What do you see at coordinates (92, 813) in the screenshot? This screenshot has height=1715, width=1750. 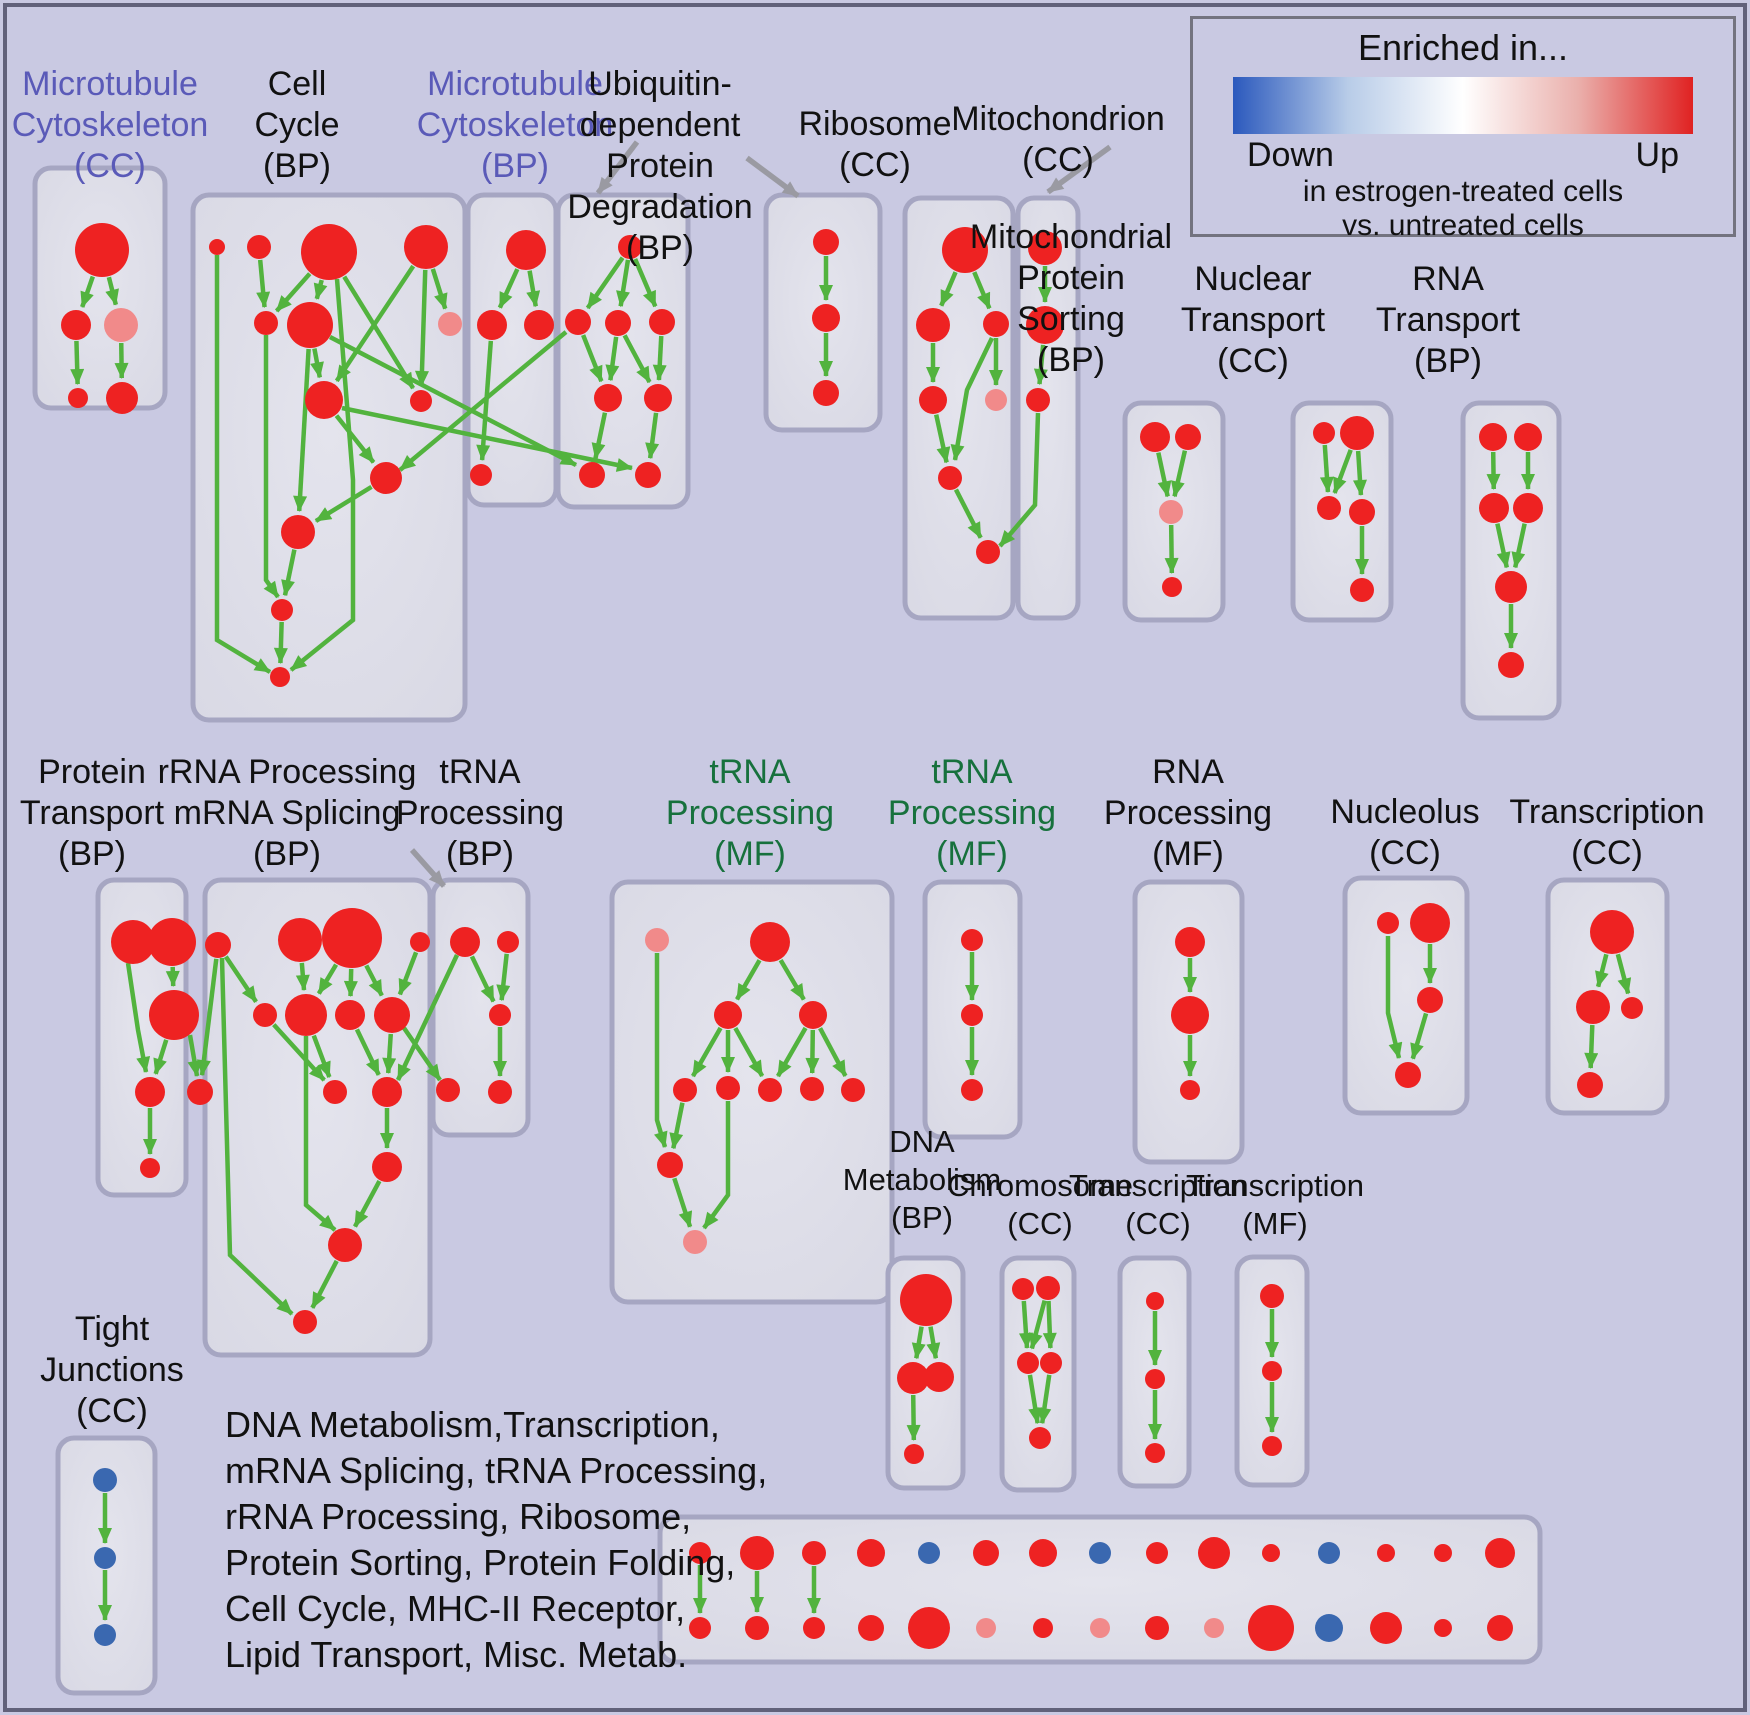 I see `protein-transport-bp-label: Protein Transport (BP)` at bounding box center [92, 813].